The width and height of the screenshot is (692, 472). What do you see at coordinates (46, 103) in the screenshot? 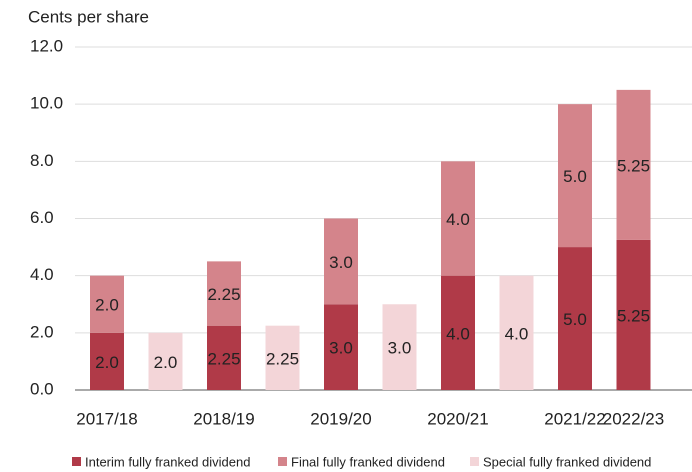
I see `y-tick-label: 10.0` at bounding box center [46, 103].